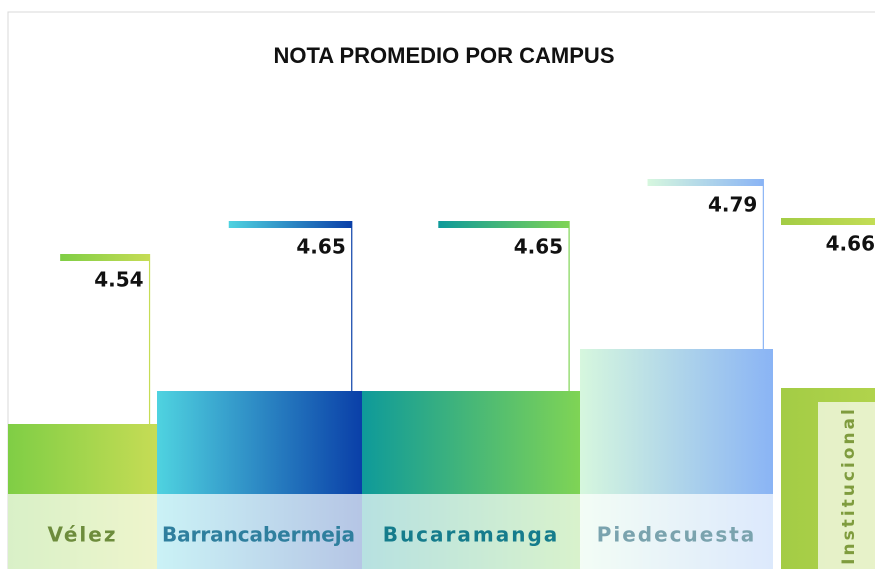  What do you see at coordinates (443, 55) in the screenshot?
I see `chart-title: NOTA PROMEDIO POR CAMPUS` at bounding box center [443, 55].